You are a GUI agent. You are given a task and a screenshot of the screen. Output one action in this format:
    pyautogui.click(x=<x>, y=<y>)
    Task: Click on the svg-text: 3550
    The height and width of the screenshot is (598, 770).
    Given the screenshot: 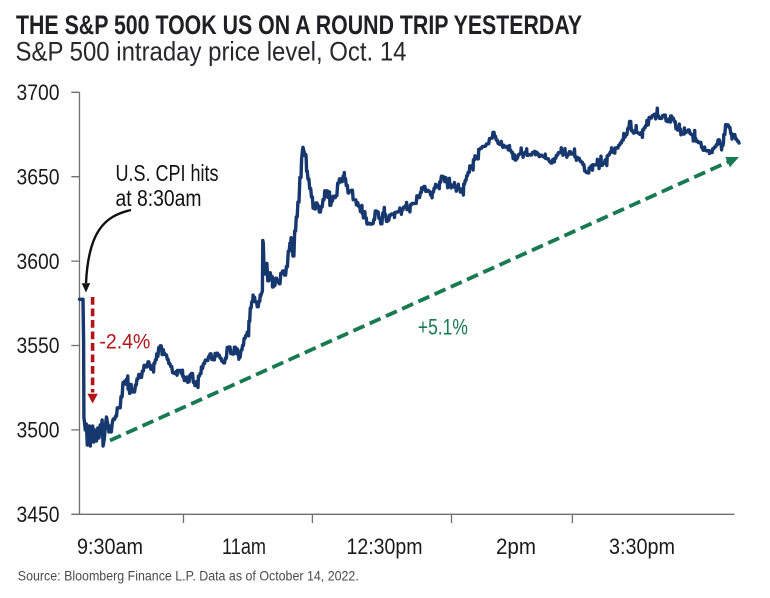 What is the action you would take?
    pyautogui.click(x=38, y=345)
    